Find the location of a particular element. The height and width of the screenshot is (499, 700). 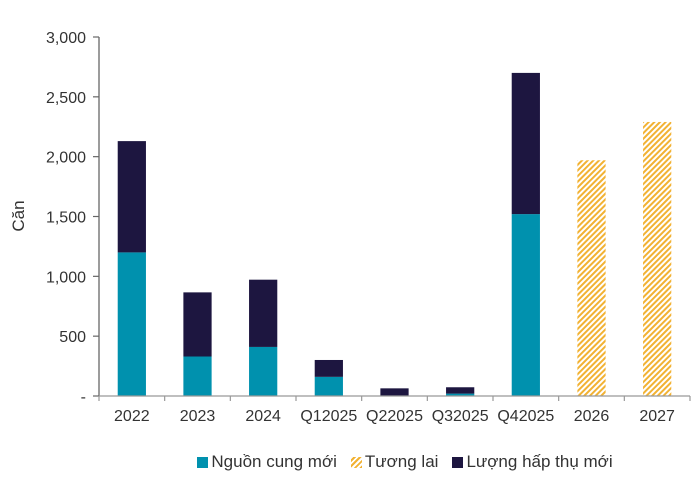

legend-item-absorption: Lượng hấp thụ mới is located at coordinates (532, 462).